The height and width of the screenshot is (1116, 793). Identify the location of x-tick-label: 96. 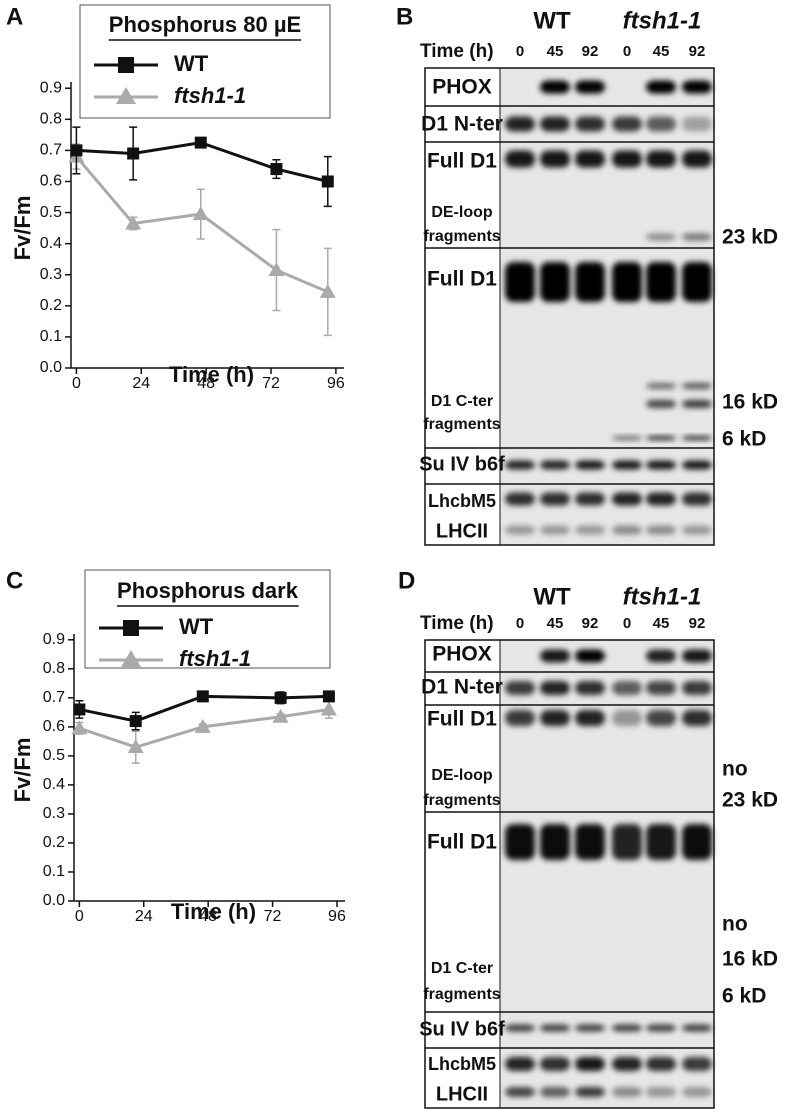
(337, 916).